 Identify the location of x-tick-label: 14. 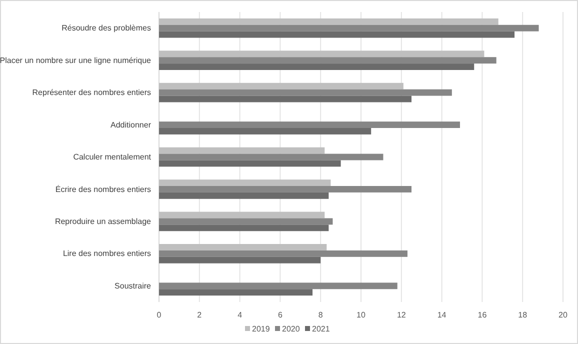
(442, 315).